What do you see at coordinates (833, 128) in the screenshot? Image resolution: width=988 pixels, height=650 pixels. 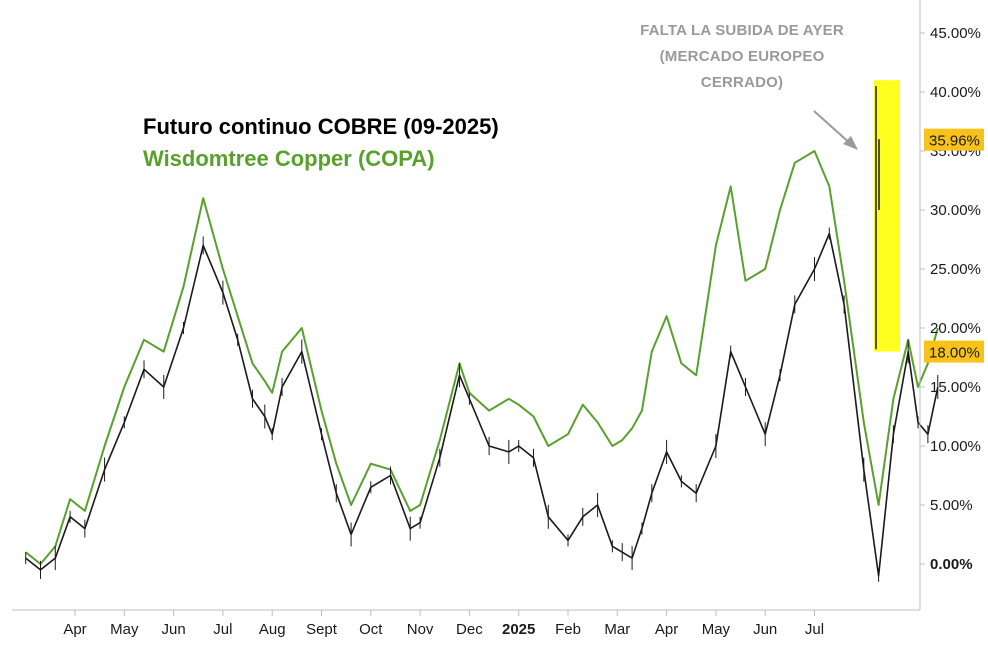 I see `arrow-shaft` at bounding box center [833, 128].